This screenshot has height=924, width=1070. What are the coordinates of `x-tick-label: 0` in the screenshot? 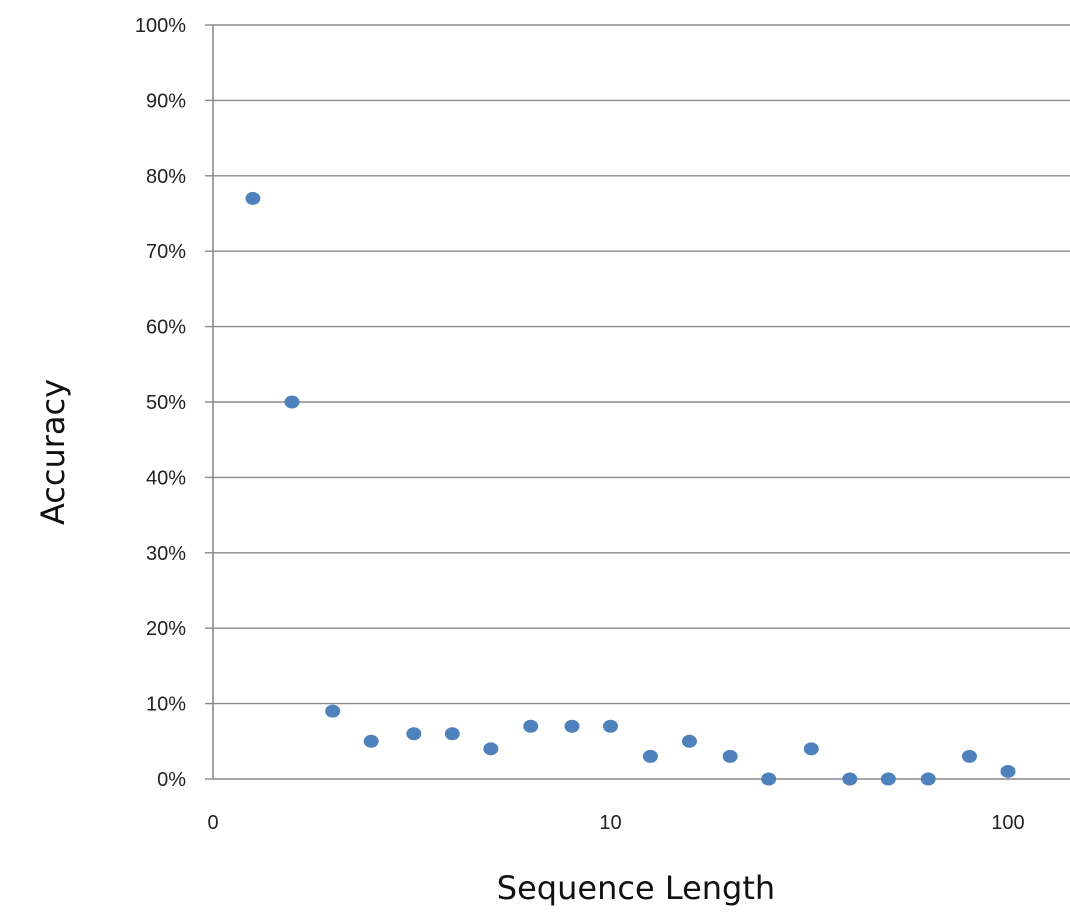 It's located at (212, 823).